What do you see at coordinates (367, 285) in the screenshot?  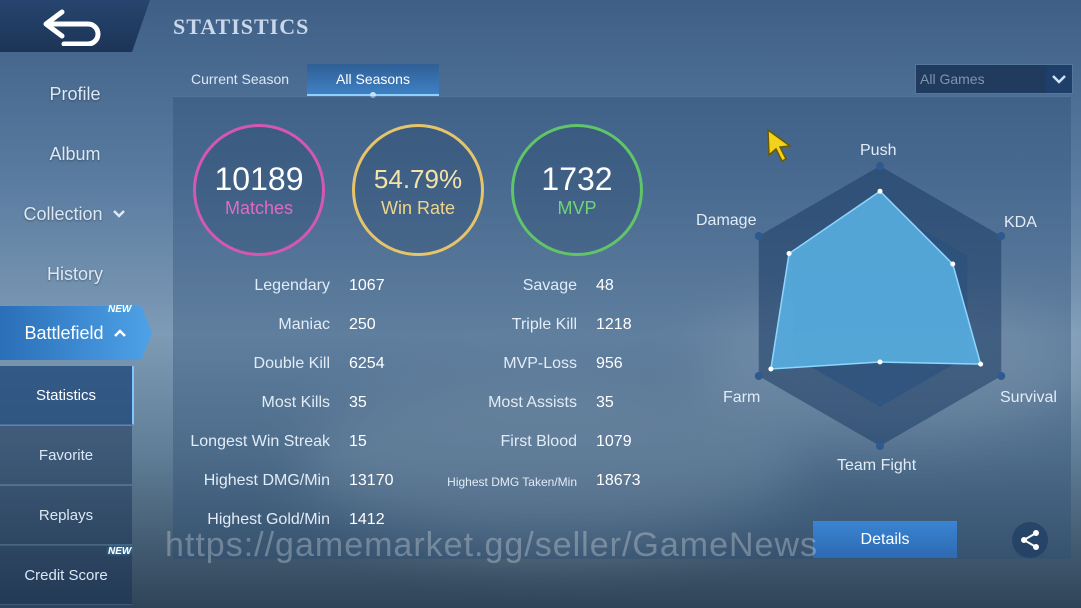 I see `stat-value: 1067` at bounding box center [367, 285].